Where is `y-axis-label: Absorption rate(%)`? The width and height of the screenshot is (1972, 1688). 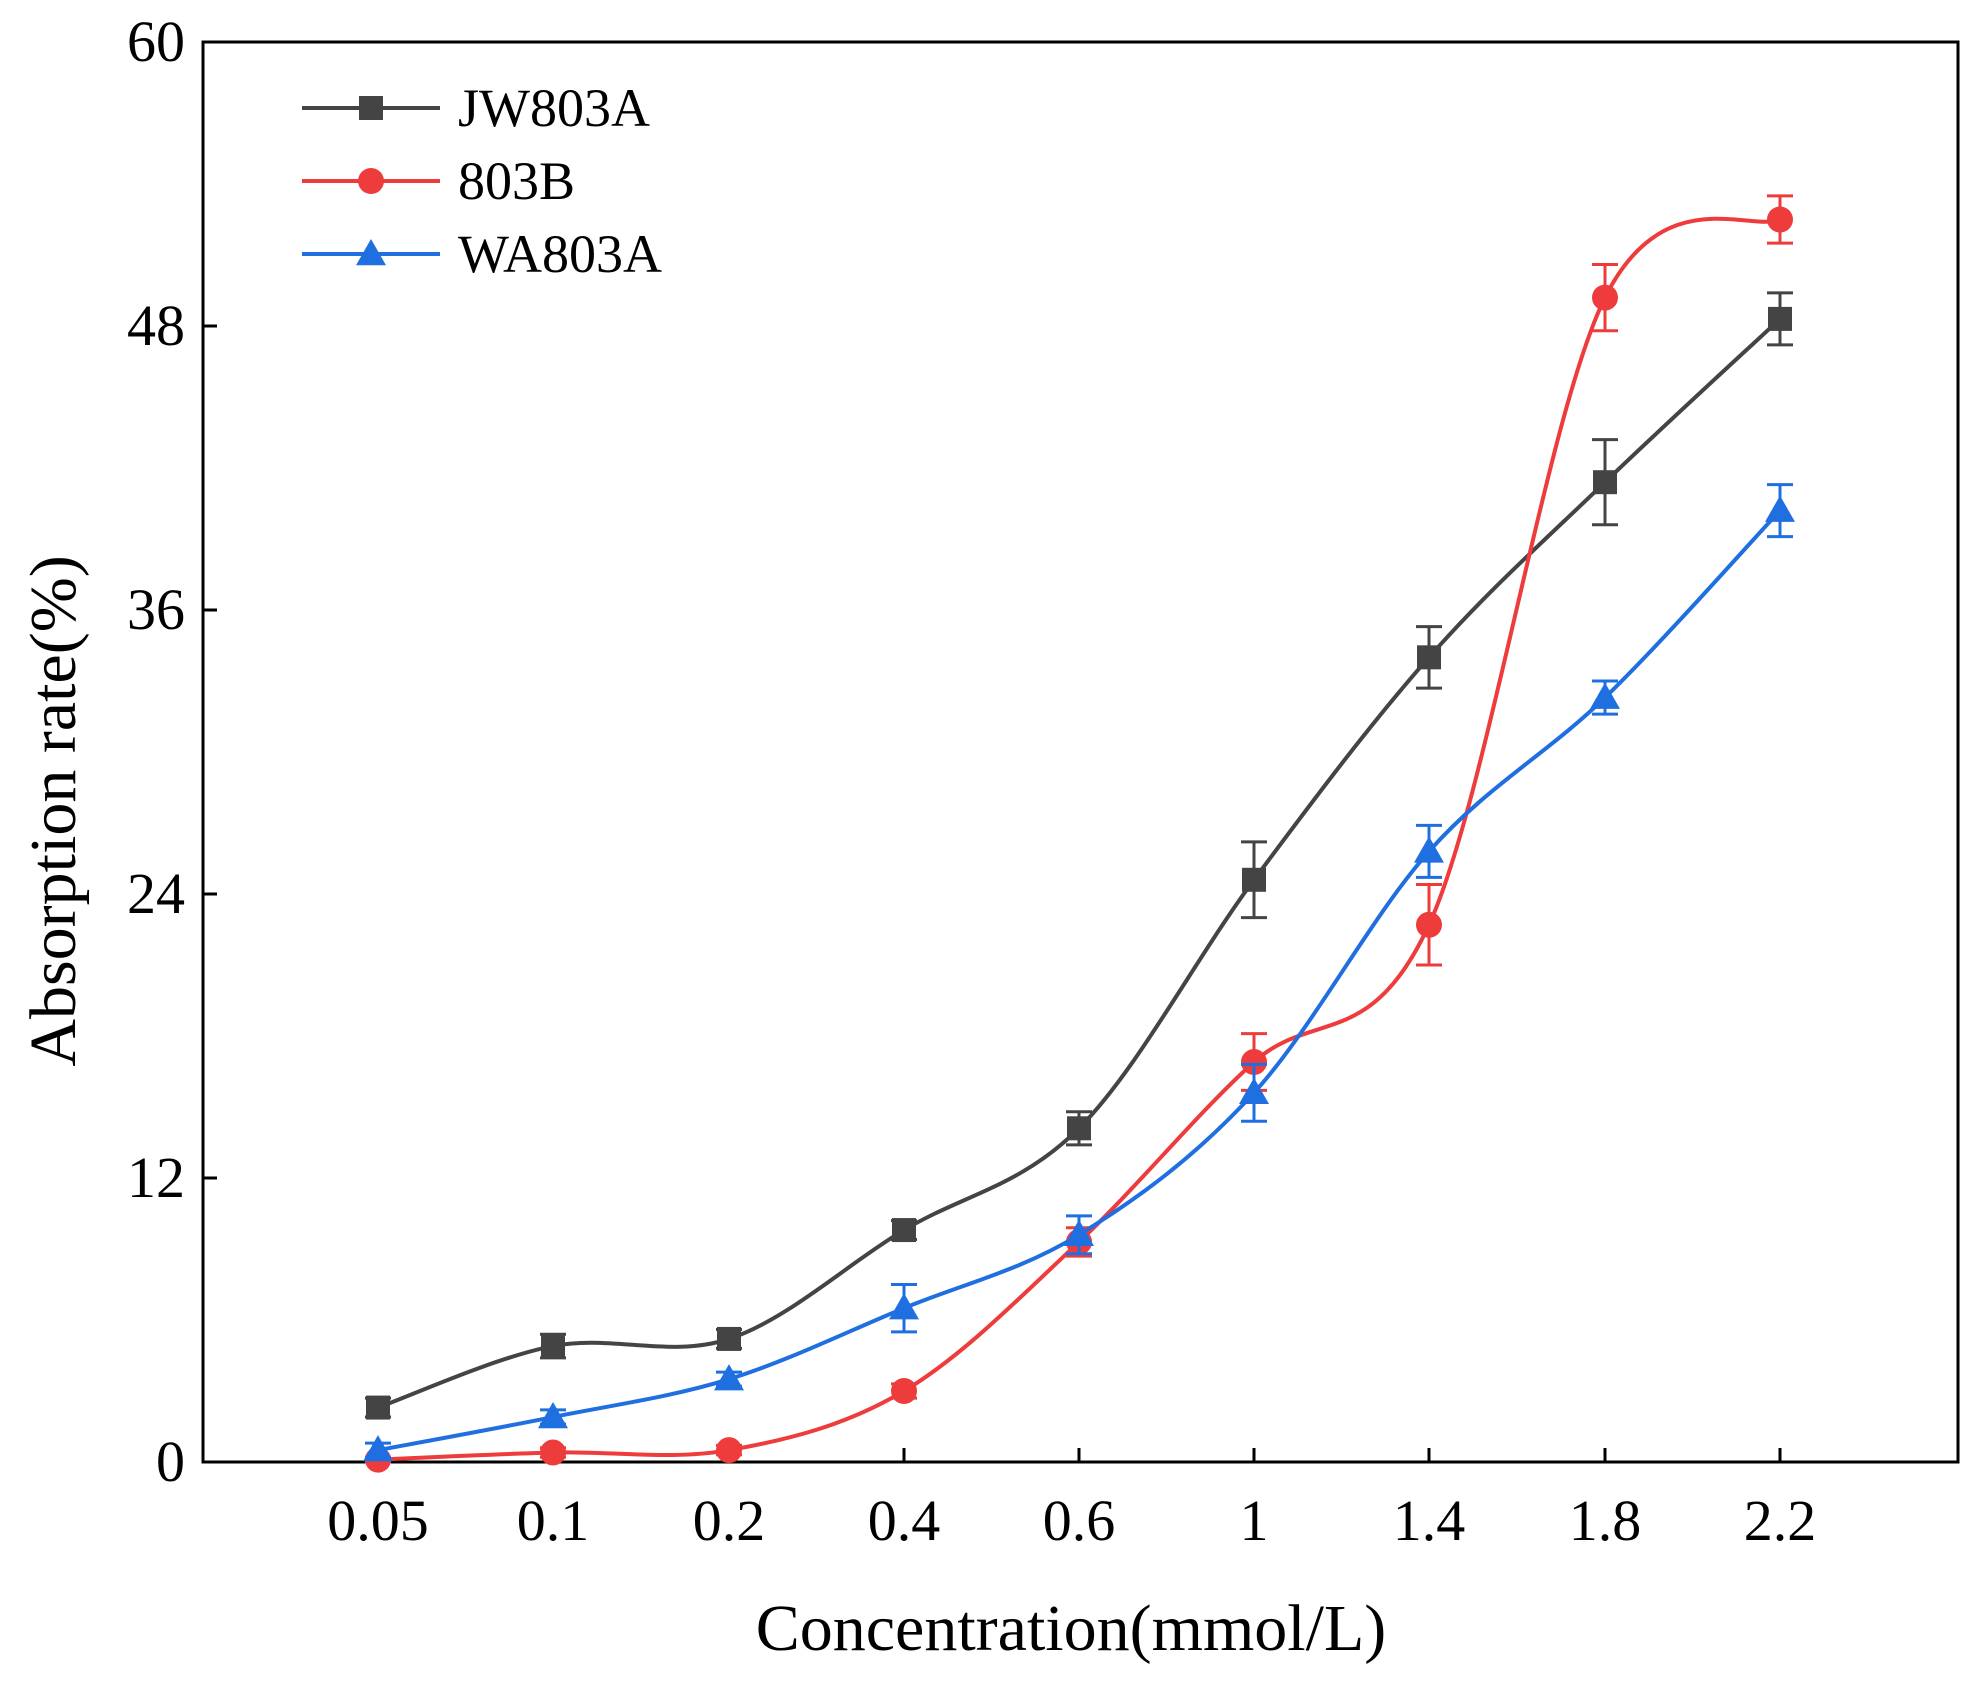 y-axis-label: Absorption rate(%) is located at coordinates (53, 810).